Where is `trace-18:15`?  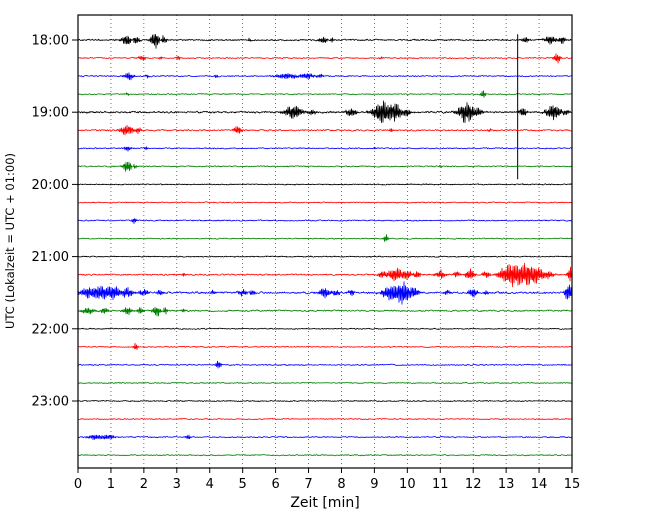
trace-18:15 is located at coordinates (325, 58).